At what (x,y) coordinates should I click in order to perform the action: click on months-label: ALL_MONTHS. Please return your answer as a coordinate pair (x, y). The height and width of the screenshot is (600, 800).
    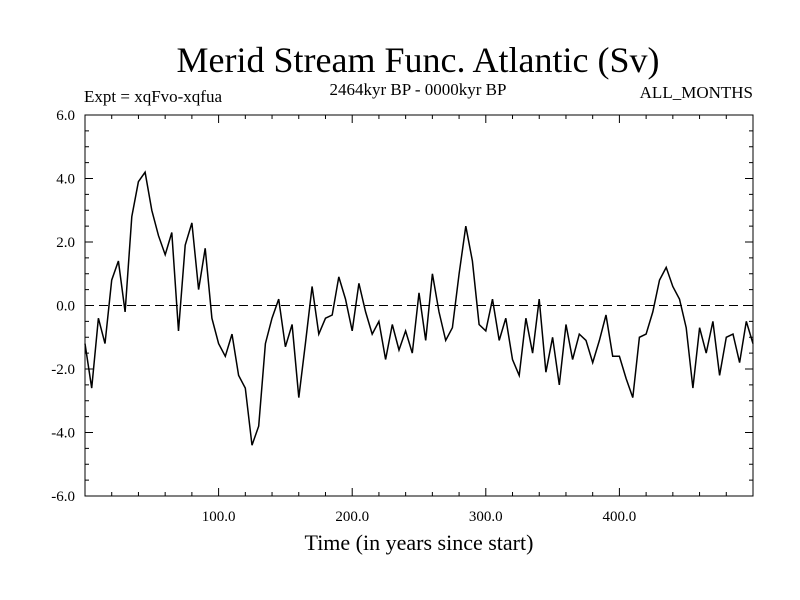
    Looking at the image, I should click on (696, 92).